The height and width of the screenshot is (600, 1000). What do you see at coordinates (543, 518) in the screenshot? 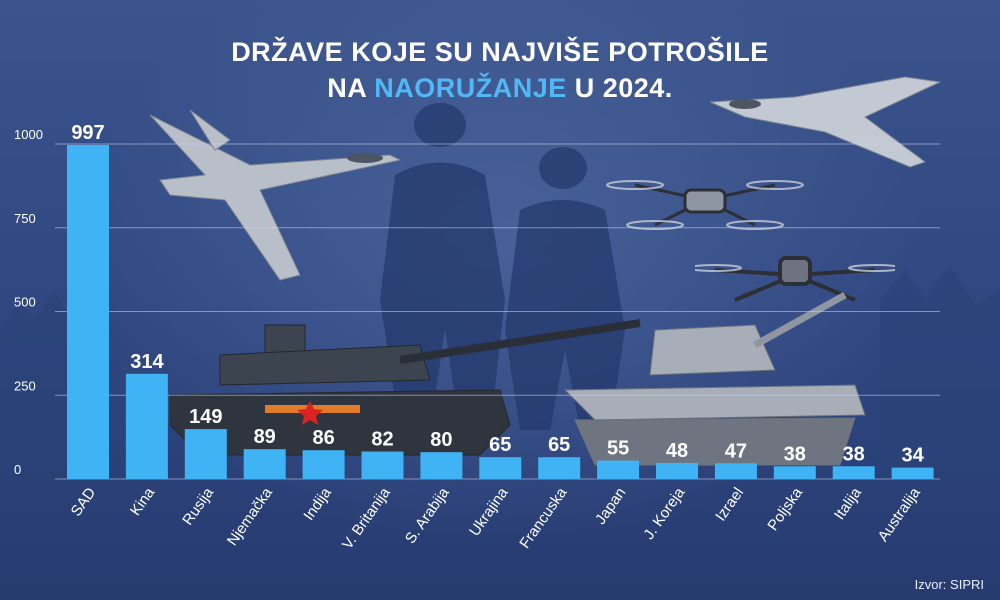
I see `x-tick-label: Francuska` at bounding box center [543, 518].